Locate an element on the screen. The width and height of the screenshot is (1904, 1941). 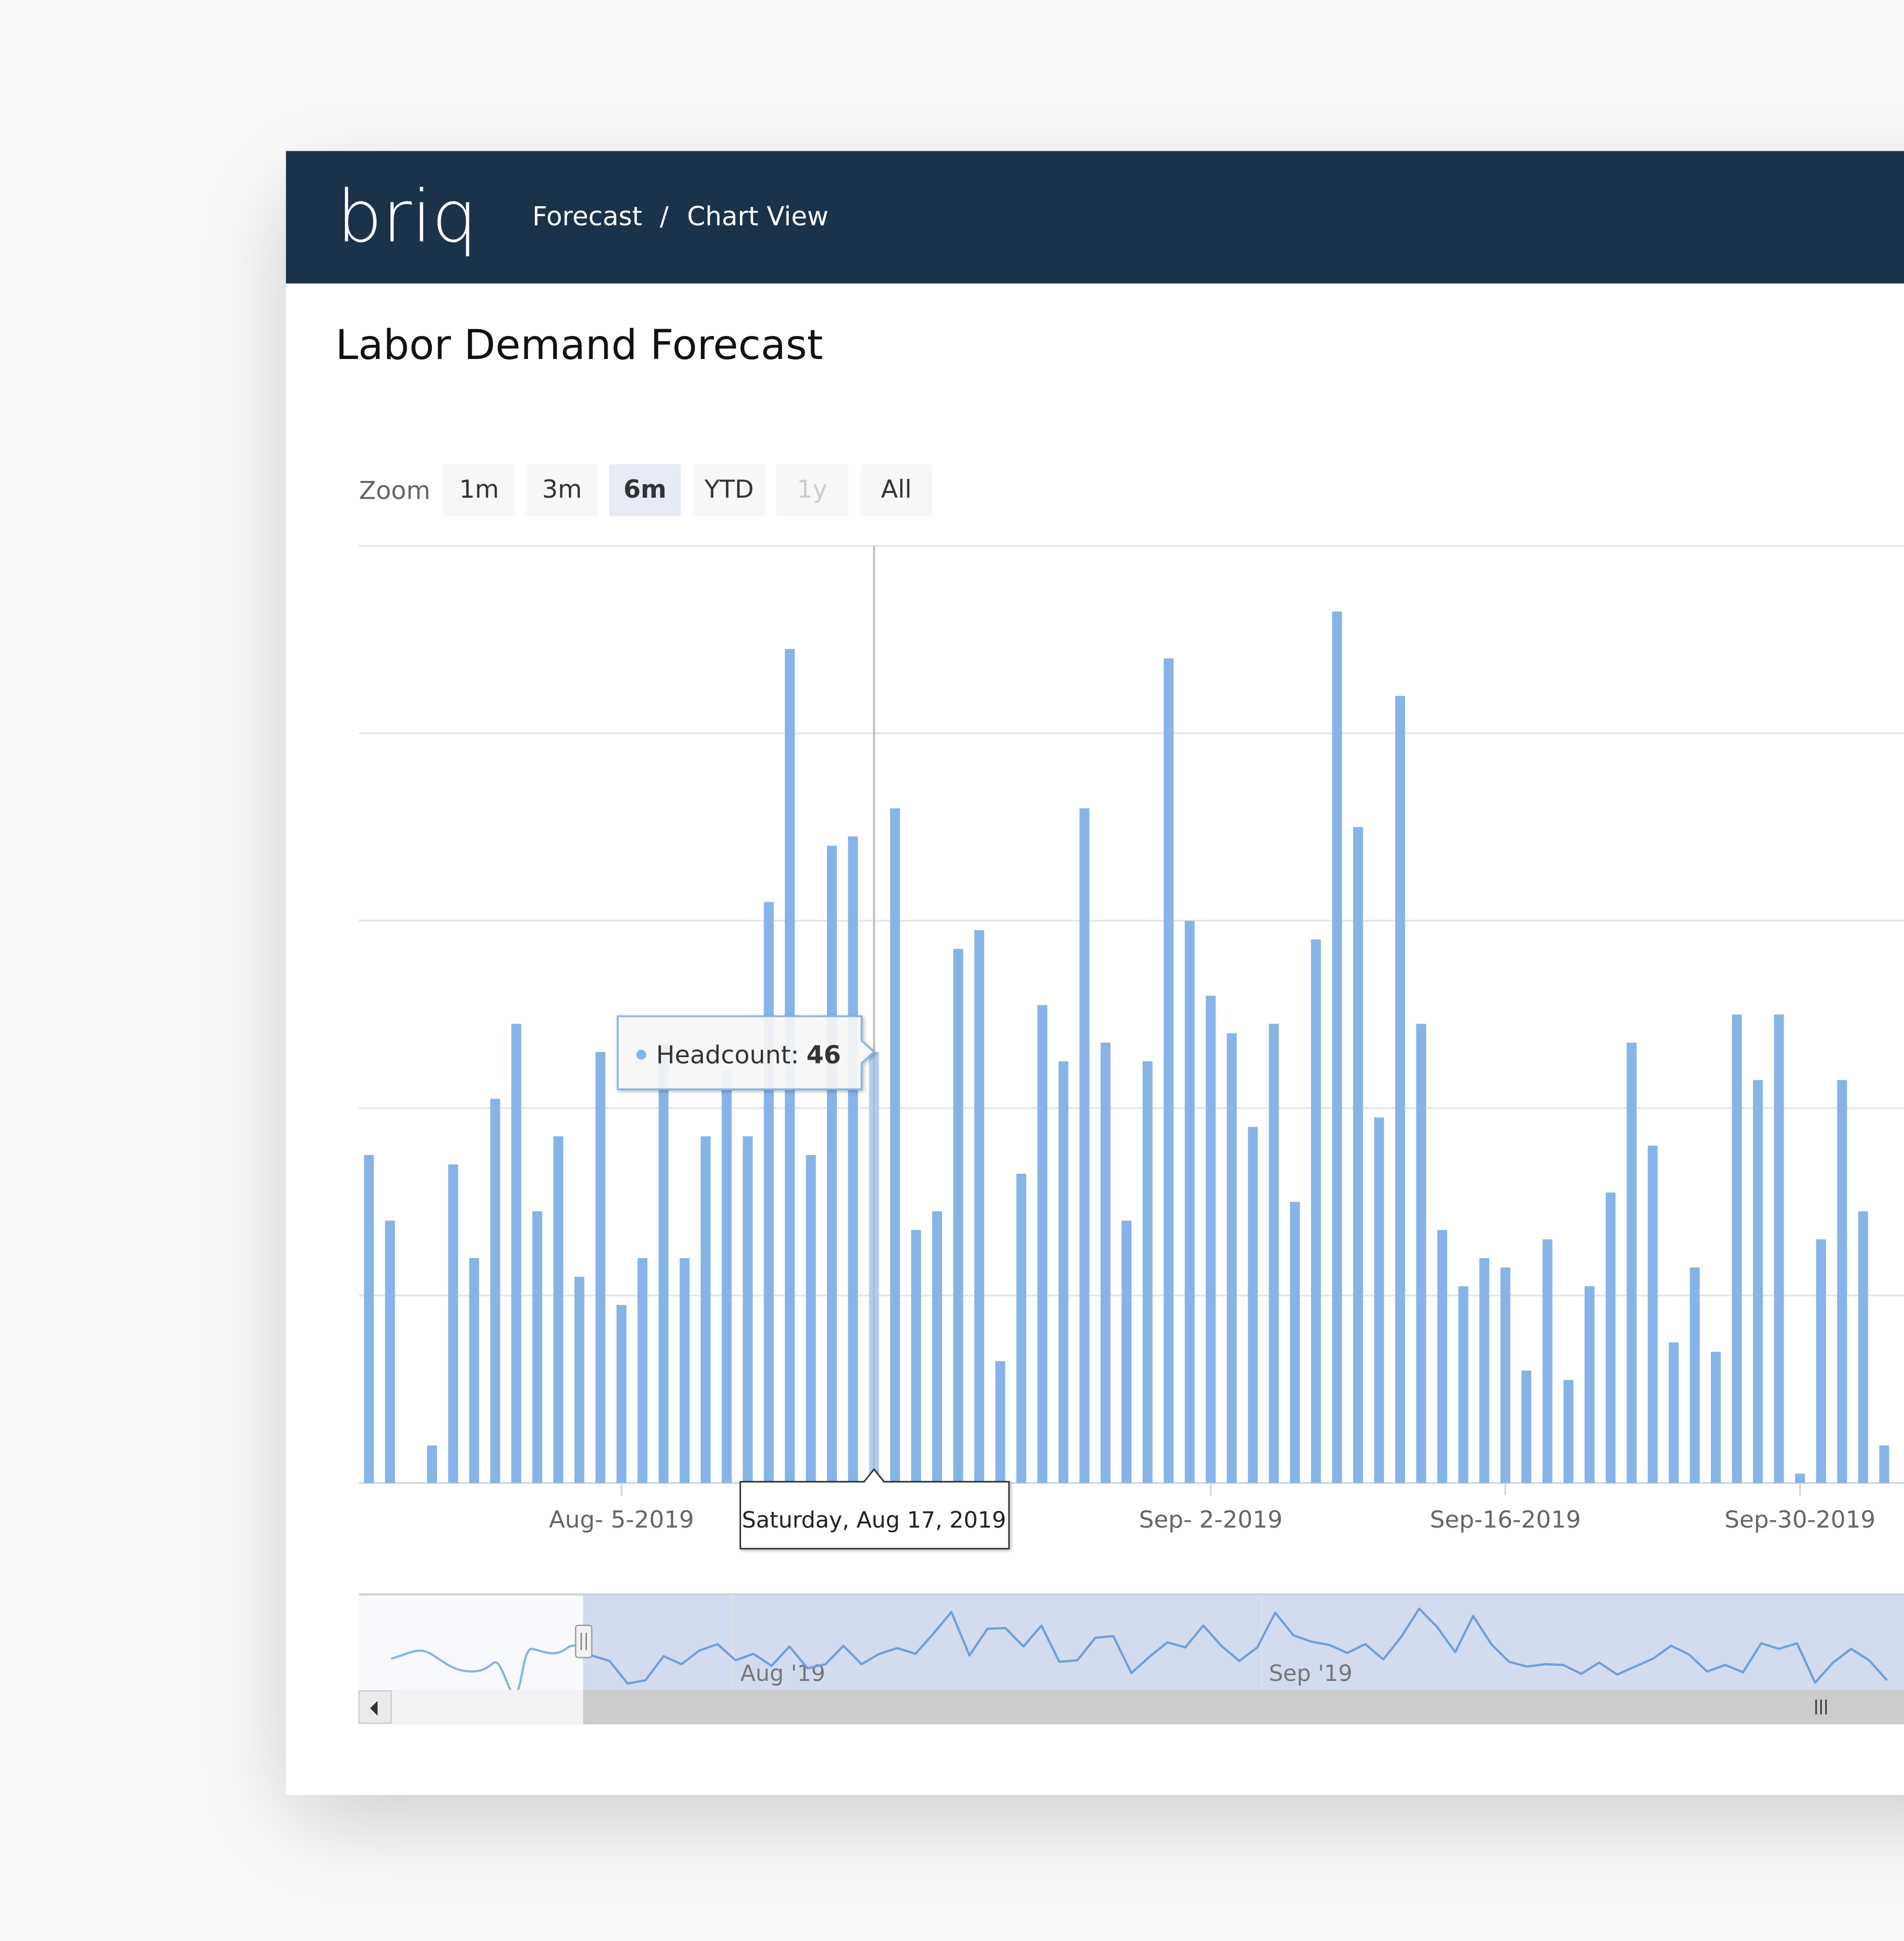
zoom-button-label: 1m is located at coordinates (479, 489).